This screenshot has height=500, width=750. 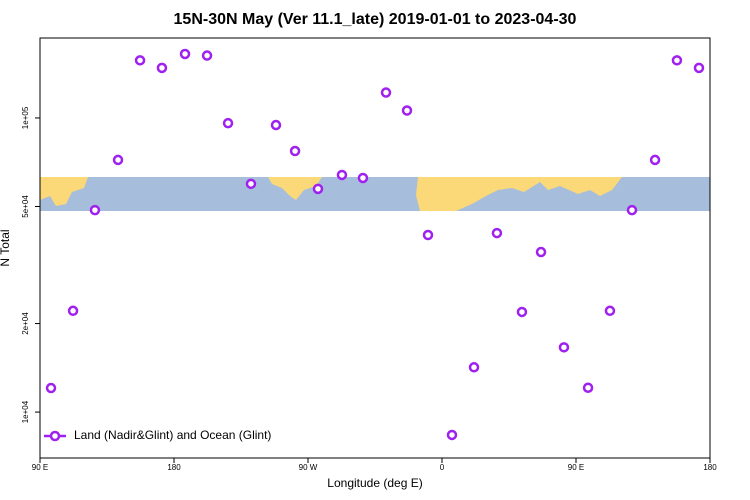 I want to click on y-axis-label: N Total, so click(x=6, y=247).